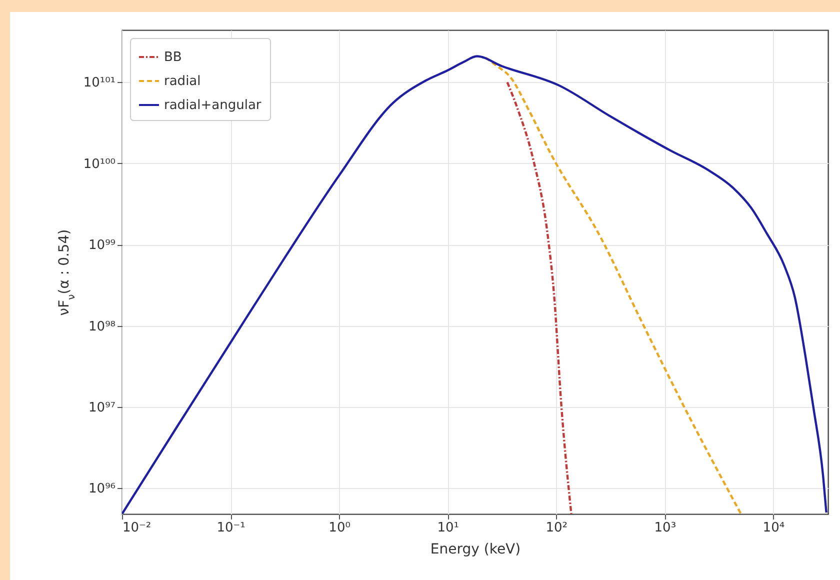 The image size is (840, 580). I want to click on x-tick-label: 10¹, so click(448, 528).